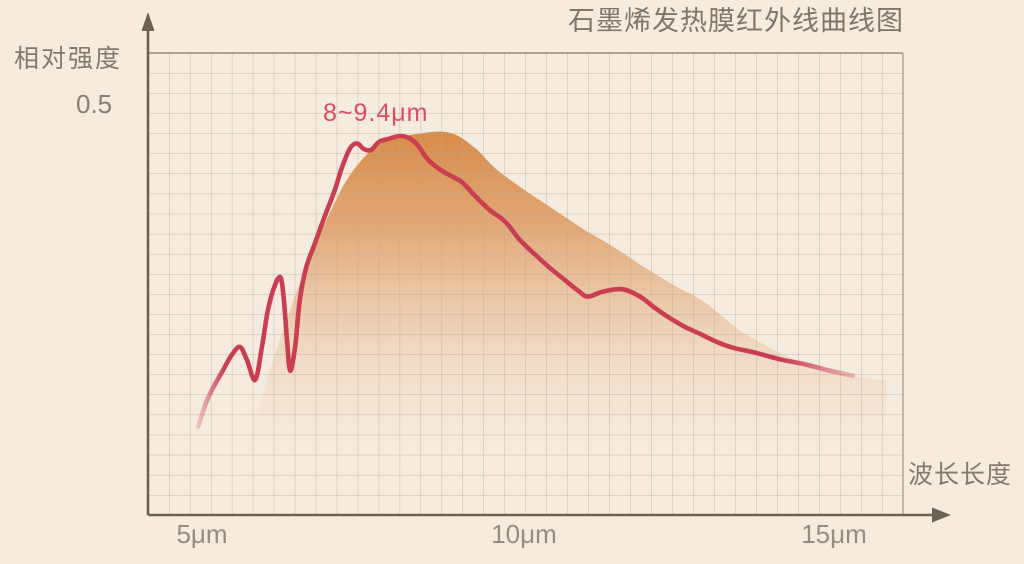  What do you see at coordinates (524, 534) in the screenshot?
I see `x-tick-10um: 10μm` at bounding box center [524, 534].